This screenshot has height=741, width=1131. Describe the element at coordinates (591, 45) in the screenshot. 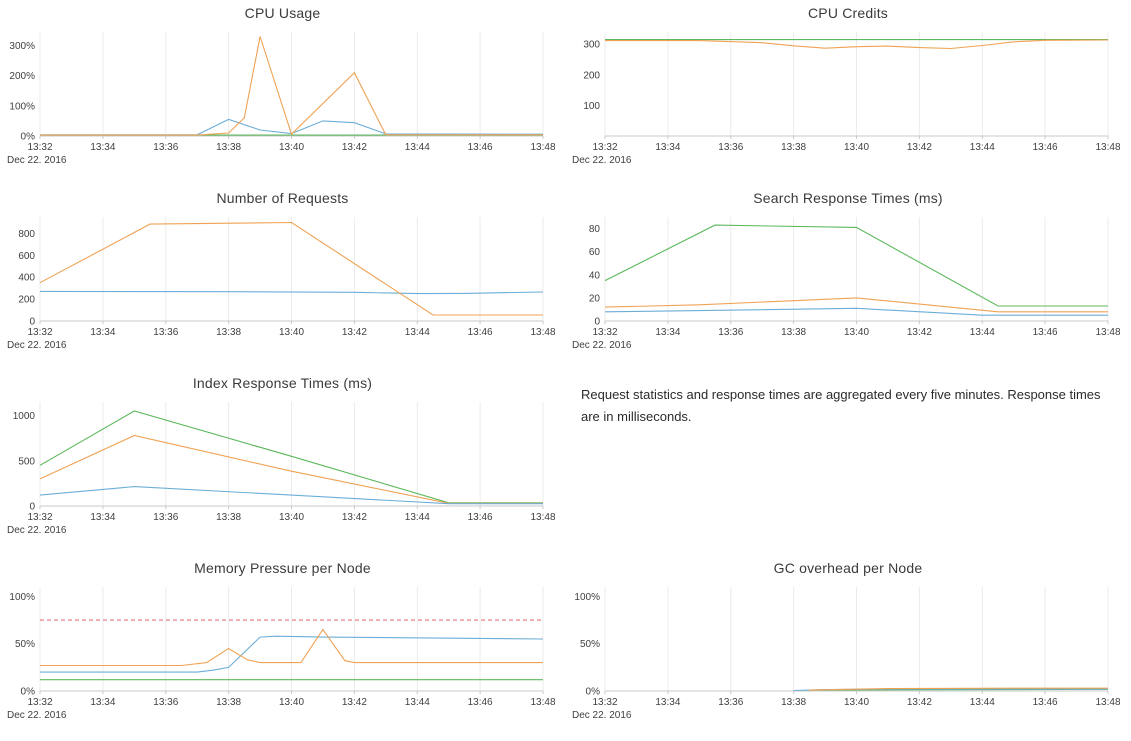

I see `svg-text: 300` at that location.